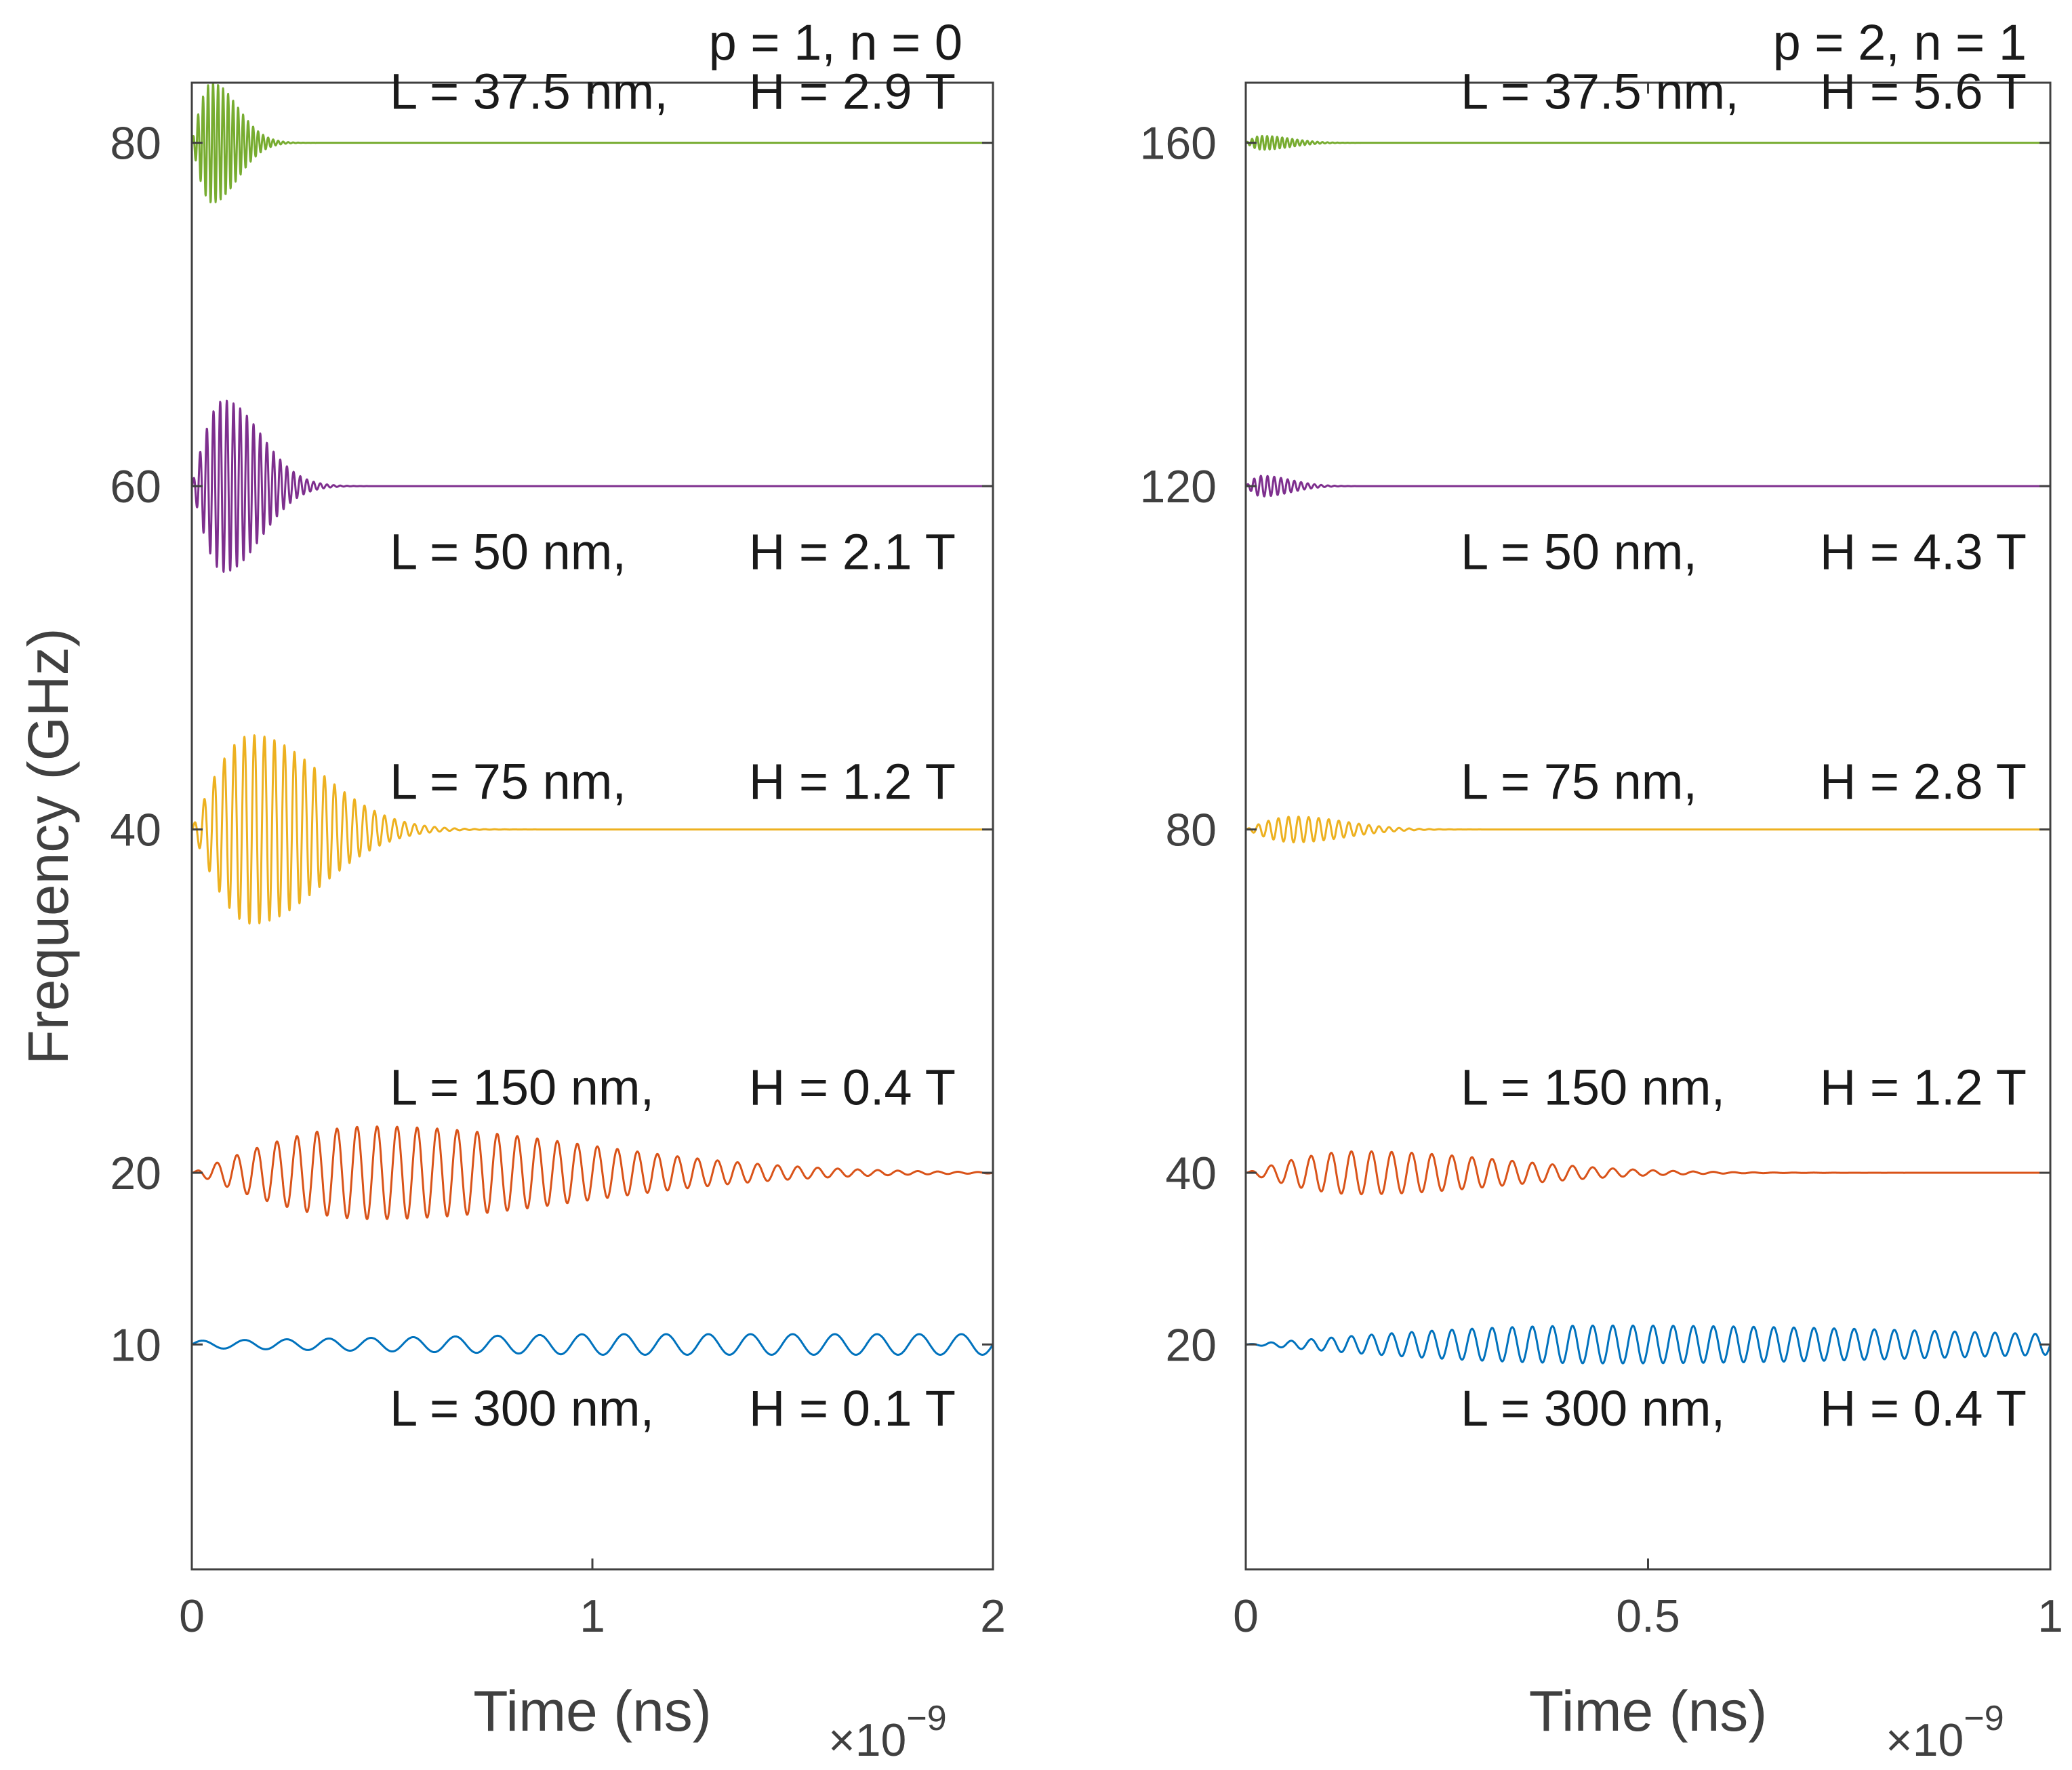 The width and height of the screenshot is (2072, 1770). I want to click on series-label-field-3: H = 1.2 T, so click(1923, 1087).